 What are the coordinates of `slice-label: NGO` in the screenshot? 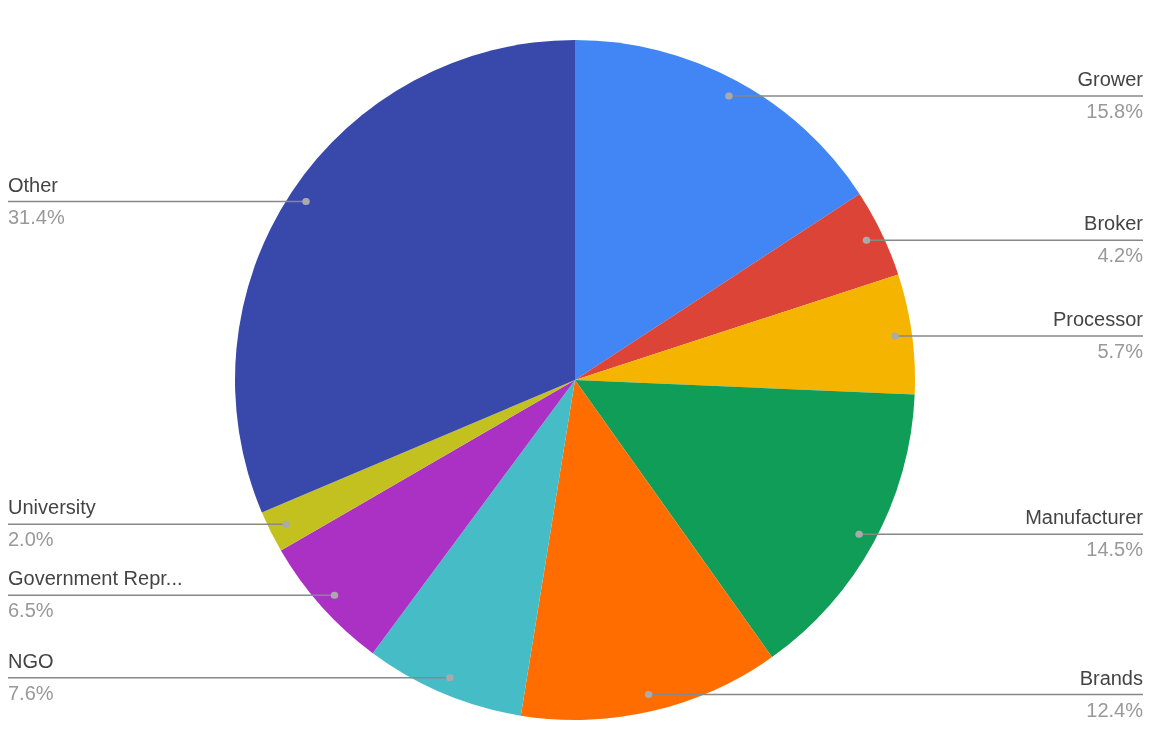 It's located at (31, 660).